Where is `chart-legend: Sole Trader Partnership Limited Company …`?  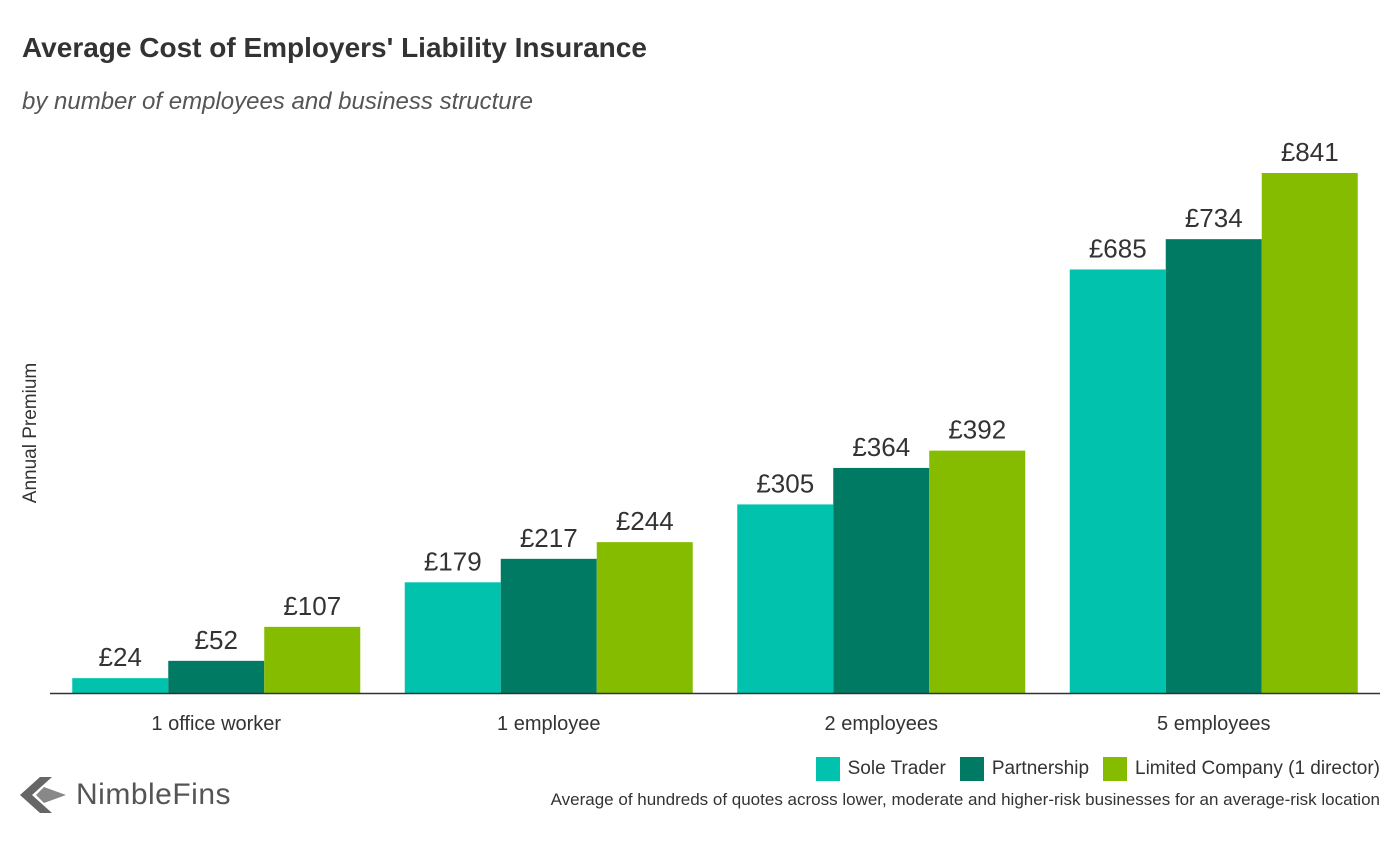
chart-legend: Sole Trader Partnership Limited Company … is located at coordinates (1097, 769).